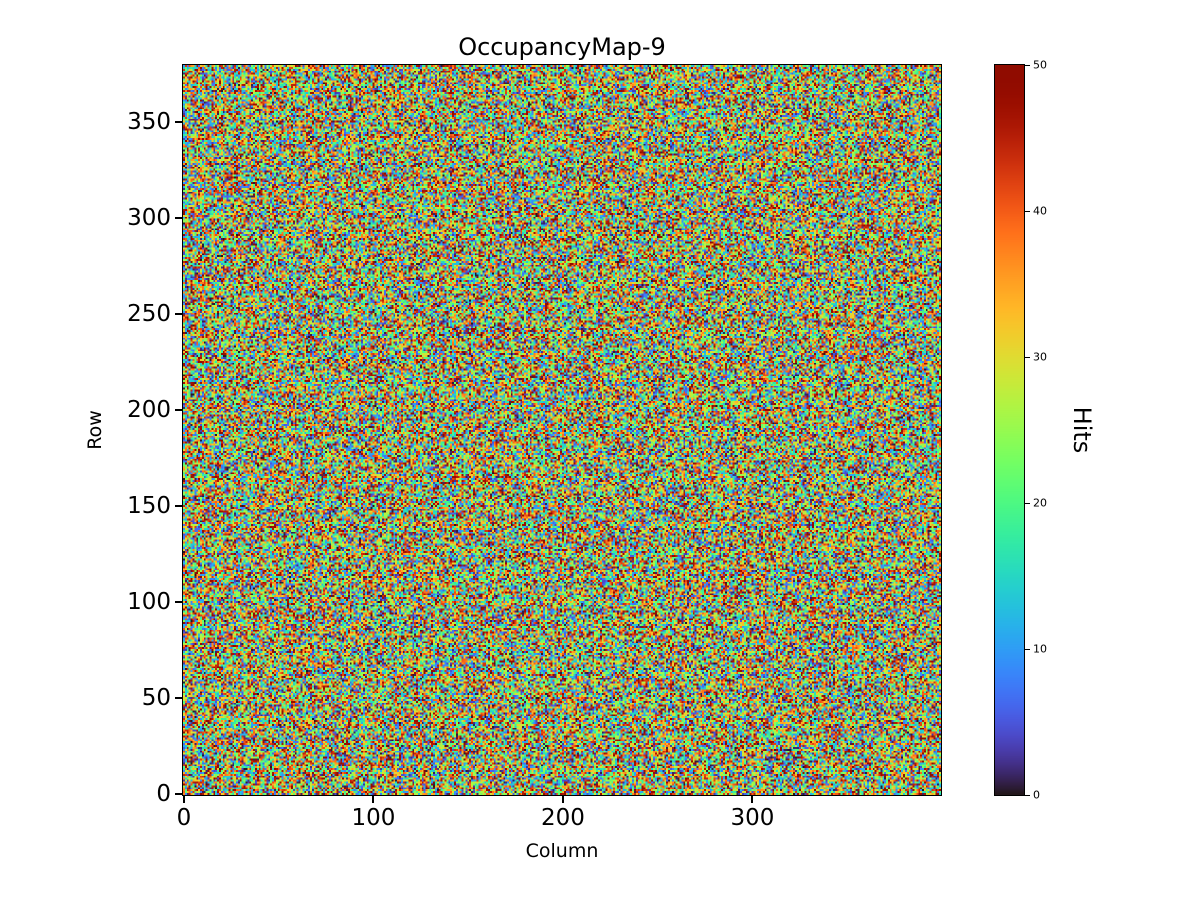 This screenshot has width=1200, height=900. What do you see at coordinates (149, 121) in the screenshot?
I see `y-tick-label: 350` at bounding box center [149, 121].